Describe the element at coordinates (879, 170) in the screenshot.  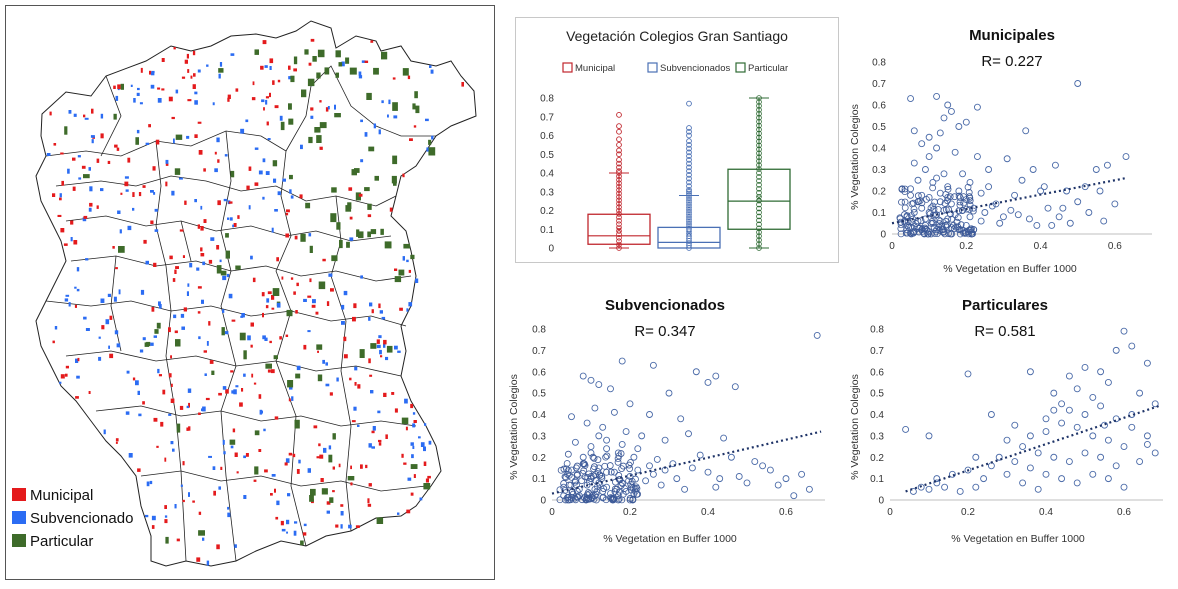
I see `scatter-y-tick-label: 0.3` at that location.